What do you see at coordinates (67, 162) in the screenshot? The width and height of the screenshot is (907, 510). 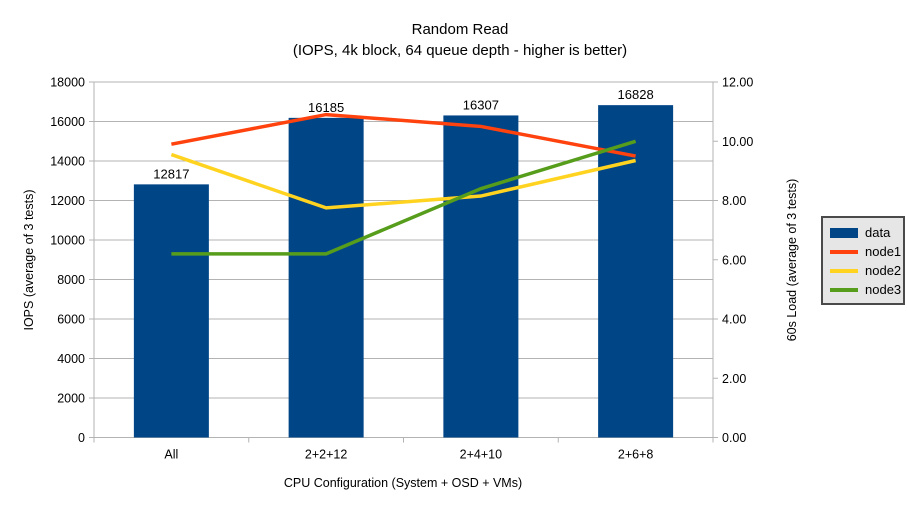 I see `left-axis-tick-label: 14000` at bounding box center [67, 162].